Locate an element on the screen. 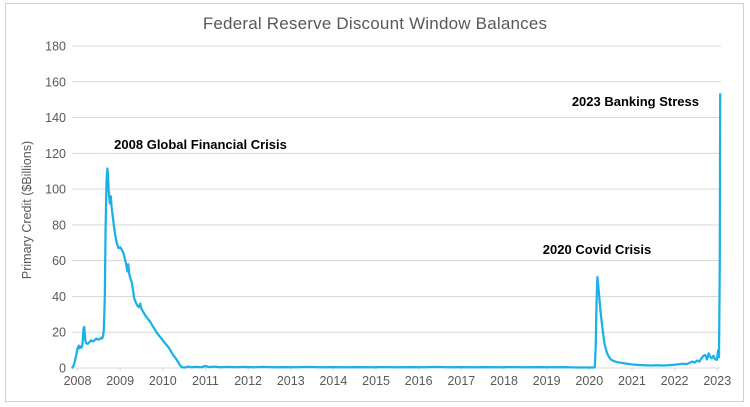 The height and width of the screenshot is (407, 750). x-tick-label: 2023 is located at coordinates (717, 381).